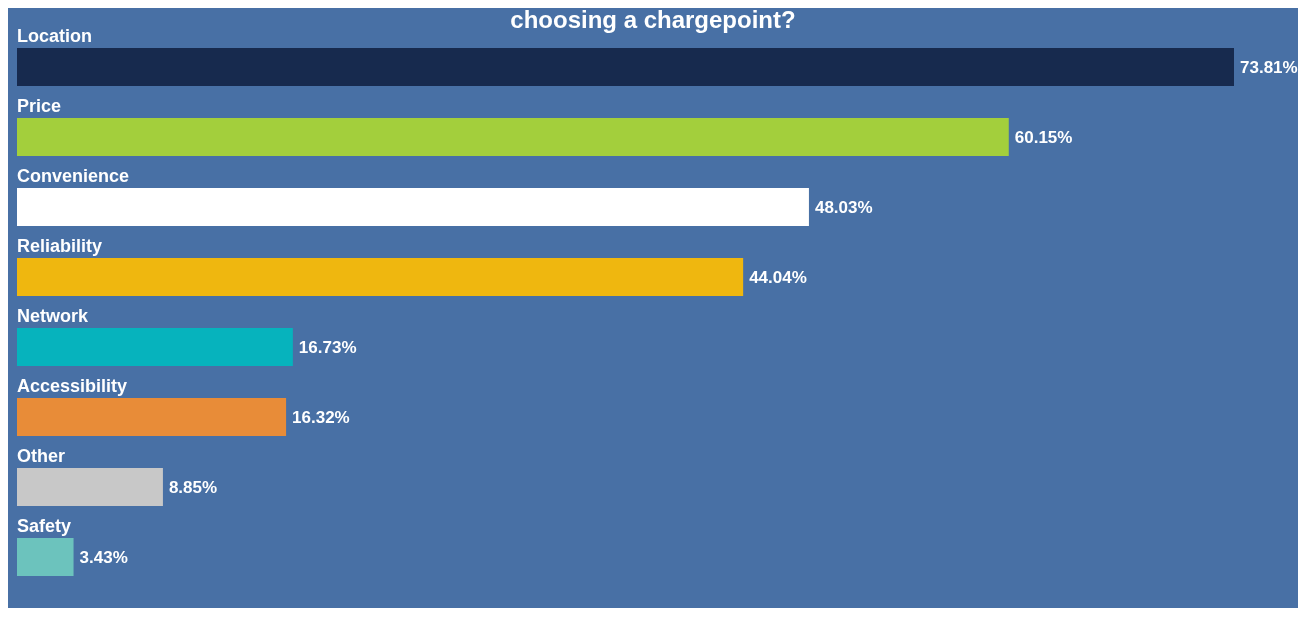 The width and height of the screenshot is (1306, 617). I want to click on data-label: 48.03%, so click(843, 207).